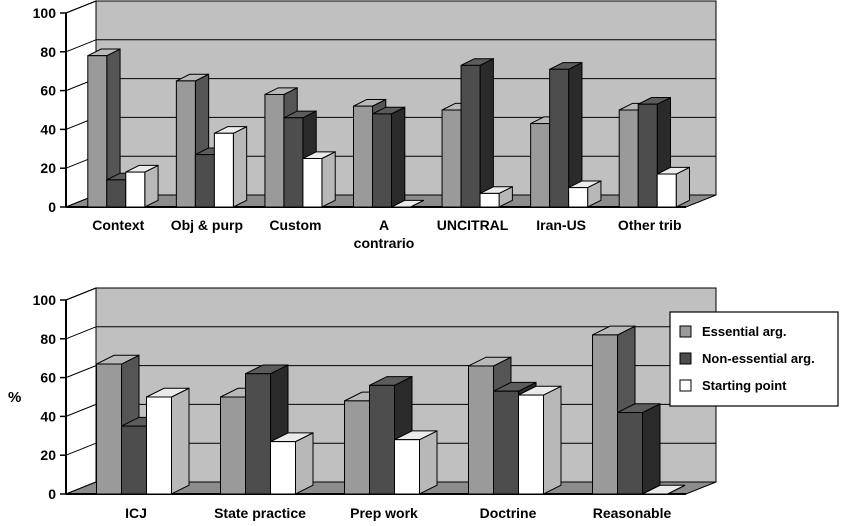  Describe the element at coordinates (295, 225) in the screenshot. I see `x-tick-label: Custom` at that location.